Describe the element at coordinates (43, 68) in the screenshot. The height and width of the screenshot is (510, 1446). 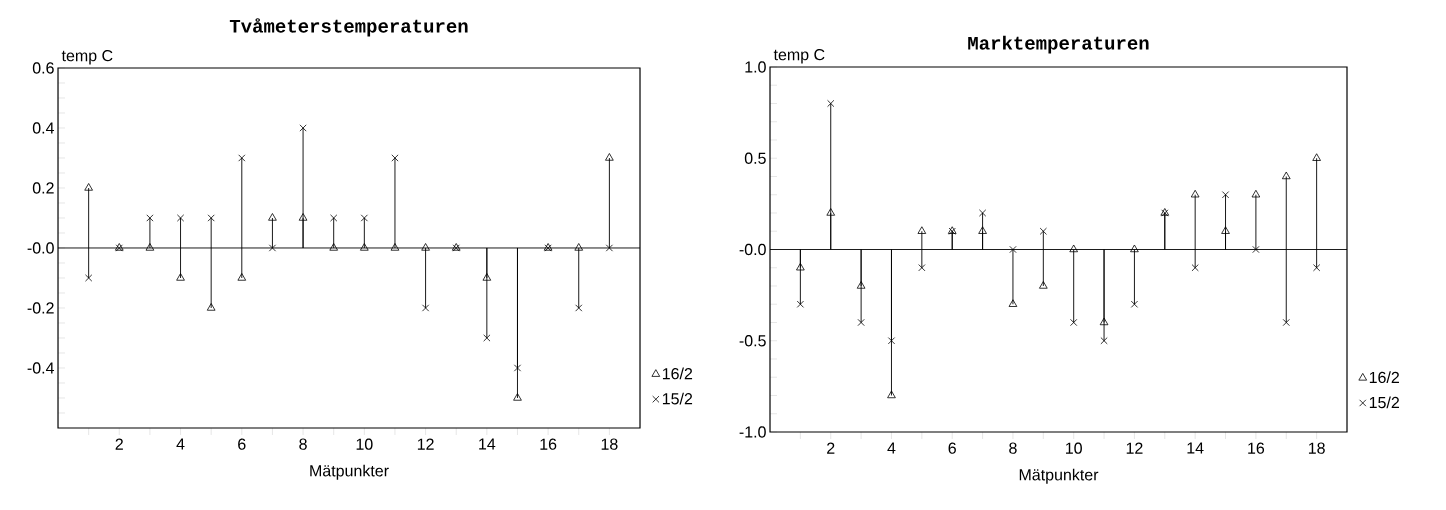
I see `y-tick-label: 0.6` at that location.